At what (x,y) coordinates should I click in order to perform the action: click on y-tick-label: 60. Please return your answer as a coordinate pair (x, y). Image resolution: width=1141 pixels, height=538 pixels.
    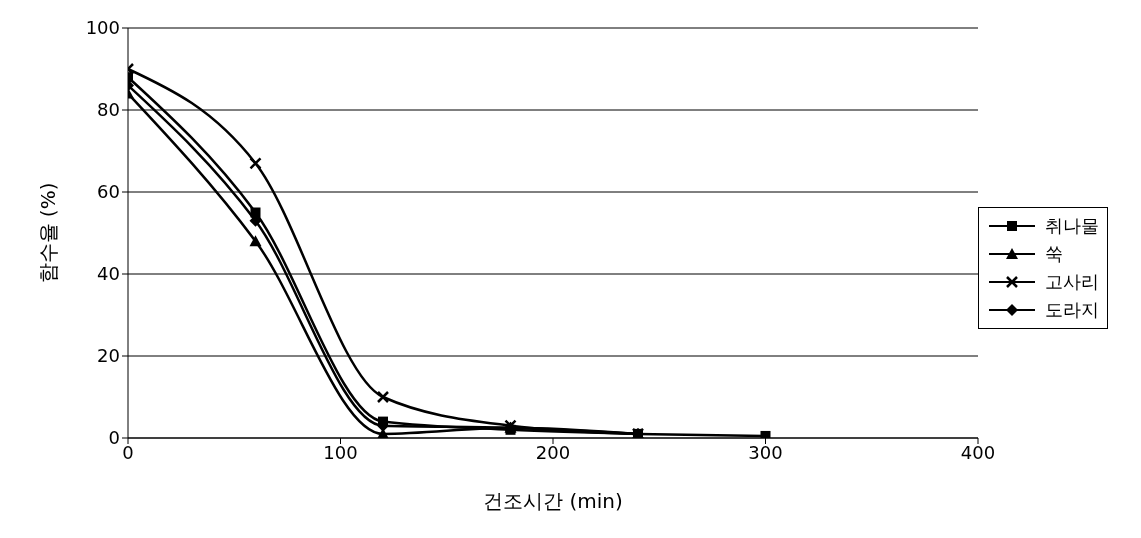
    Looking at the image, I should click on (108, 192).